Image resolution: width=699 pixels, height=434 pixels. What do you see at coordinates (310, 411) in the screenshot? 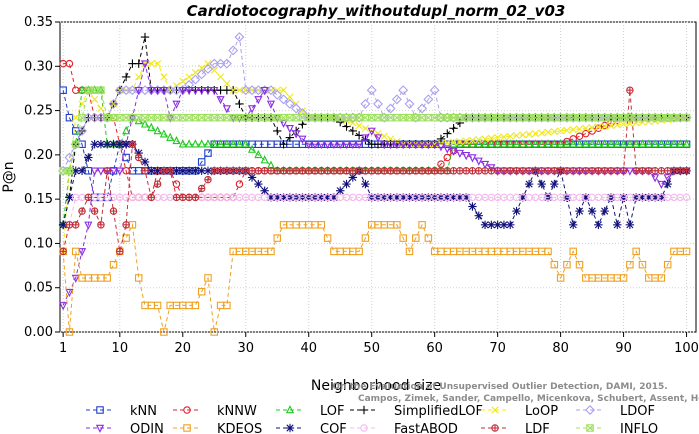
I see `legend-item-lof: LOF` at bounding box center [310, 411].